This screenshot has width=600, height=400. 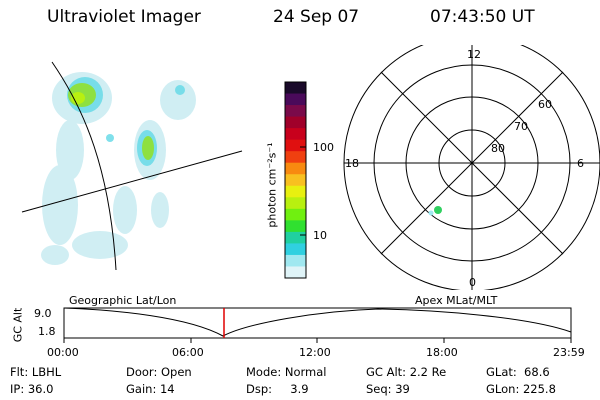 I want to click on altitude-curve, so click(x=317, y=322).